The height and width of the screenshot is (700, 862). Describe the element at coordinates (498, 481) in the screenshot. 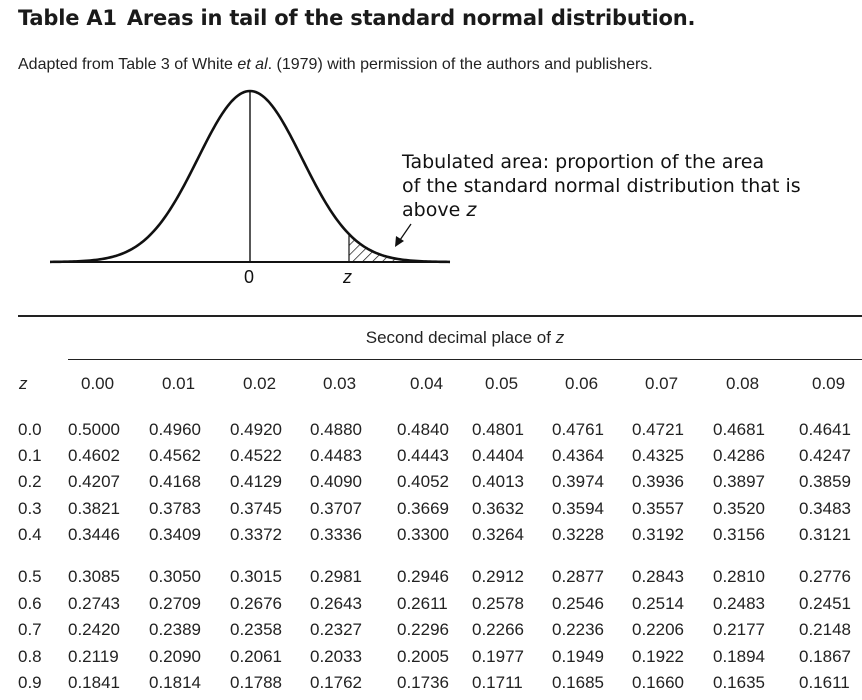

I see `table-cell: 0.4013` at that location.